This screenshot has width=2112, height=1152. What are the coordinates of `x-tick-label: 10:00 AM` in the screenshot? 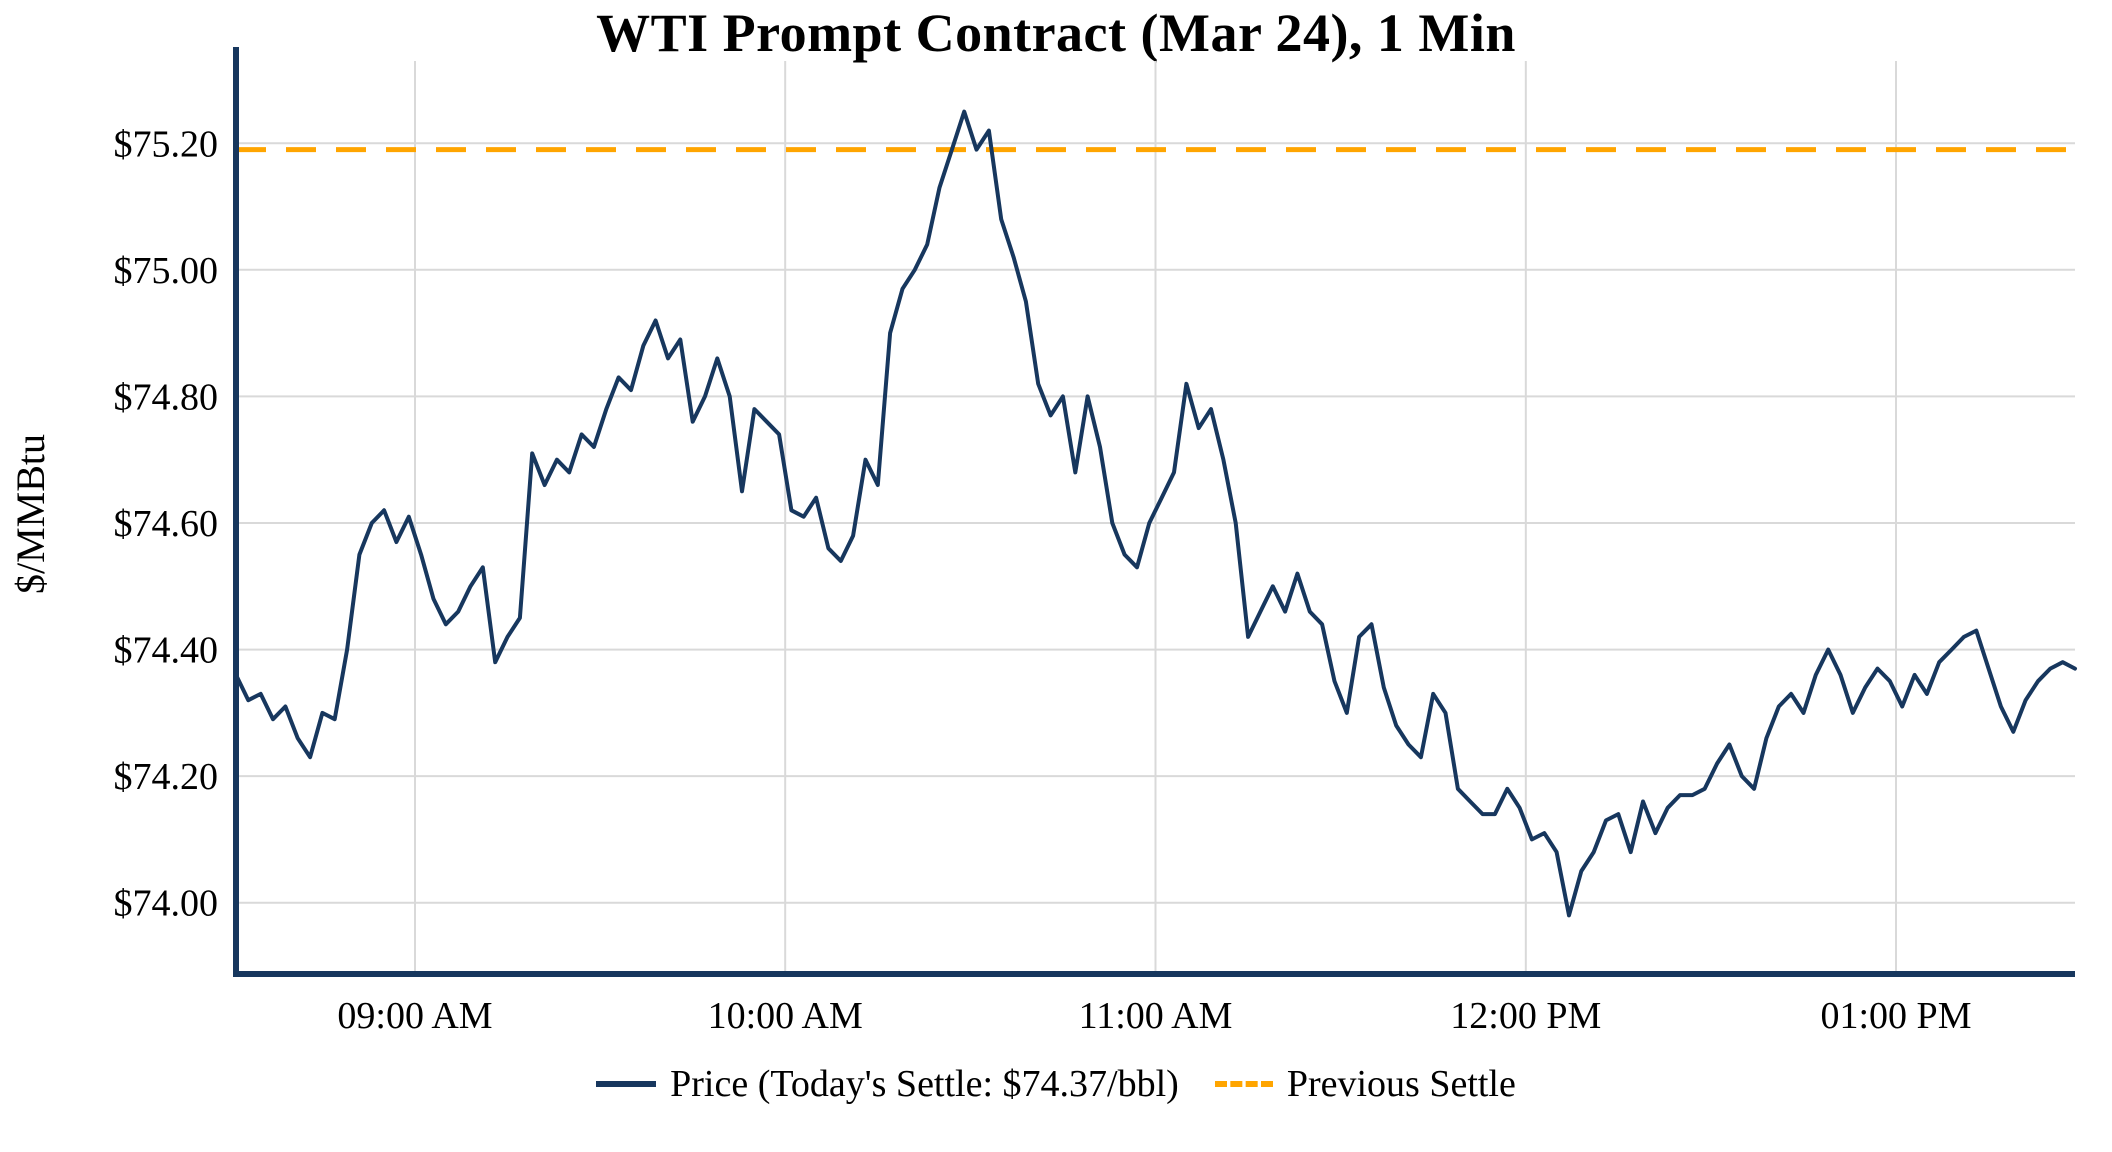 It's located at (785, 1016).